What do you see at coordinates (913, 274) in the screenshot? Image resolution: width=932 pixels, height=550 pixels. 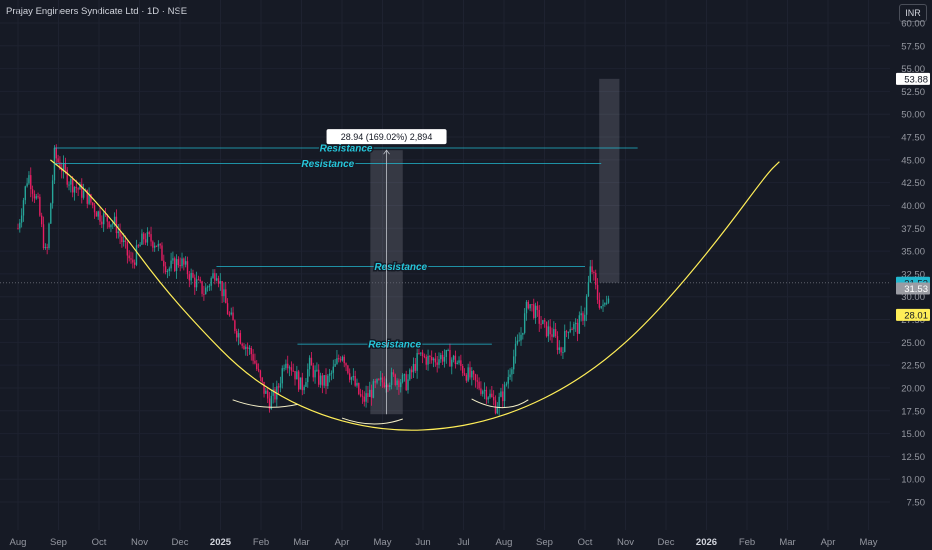 I see `y-tick-label: 32.50` at bounding box center [913, 274].